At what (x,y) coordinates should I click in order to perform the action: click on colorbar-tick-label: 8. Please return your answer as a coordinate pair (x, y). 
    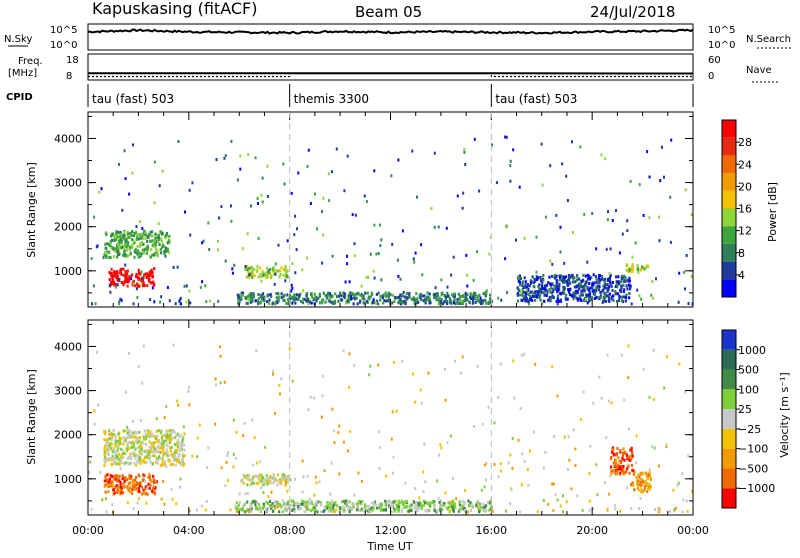
    Looking at the image, I should click on (741, 253).